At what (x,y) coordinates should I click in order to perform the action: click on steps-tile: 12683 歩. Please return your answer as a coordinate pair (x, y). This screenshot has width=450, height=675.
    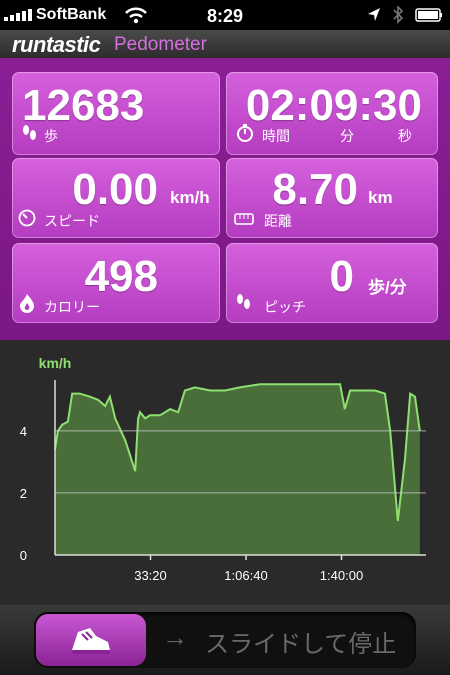
    Looking at the image, I should click on (116, 113).